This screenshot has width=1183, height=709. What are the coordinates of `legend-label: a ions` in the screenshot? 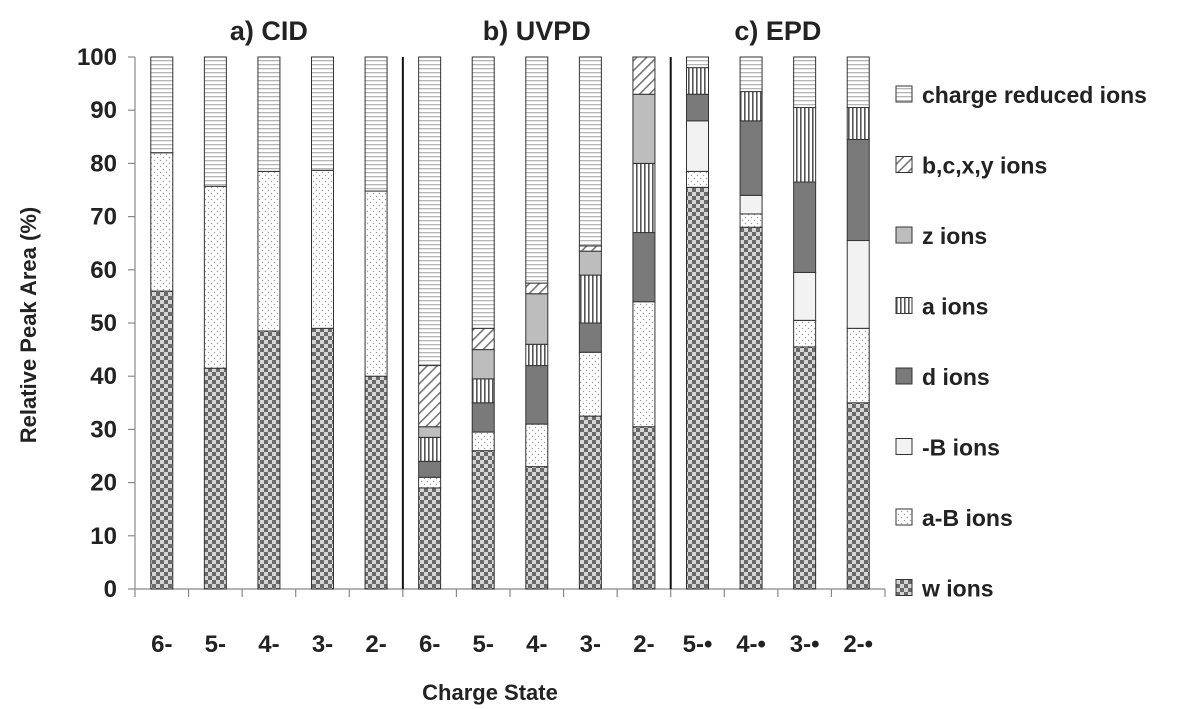 It's located at (955, 307).